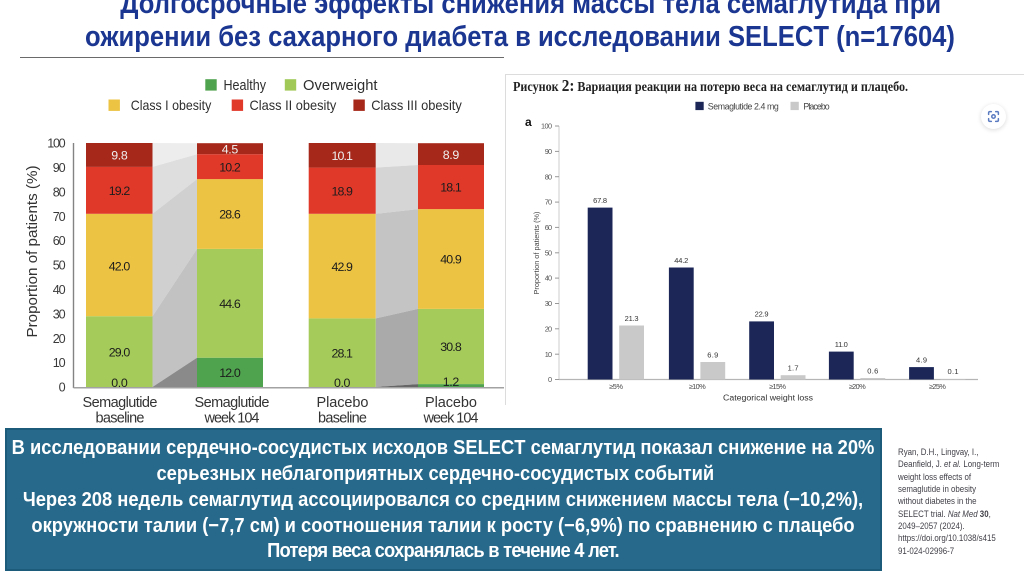 The width and height of the screenshot is (1024, 572). I want to click on svg-text: 10.2, so click(230, 167).